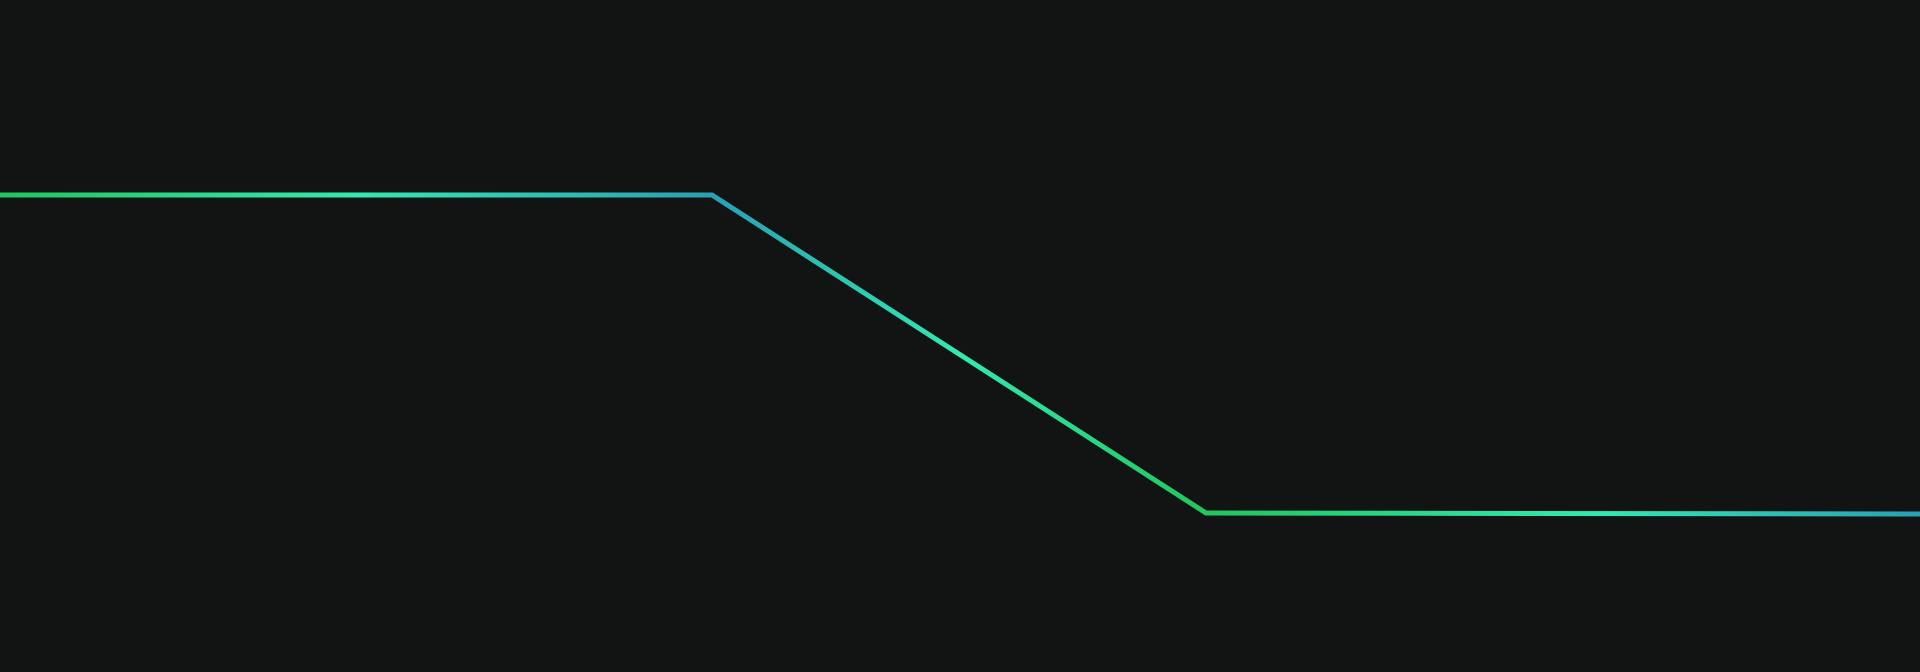 The width and height of the screenshot is (1920, 672). I want to click on lower-flat-segment, so click(1561, 513).